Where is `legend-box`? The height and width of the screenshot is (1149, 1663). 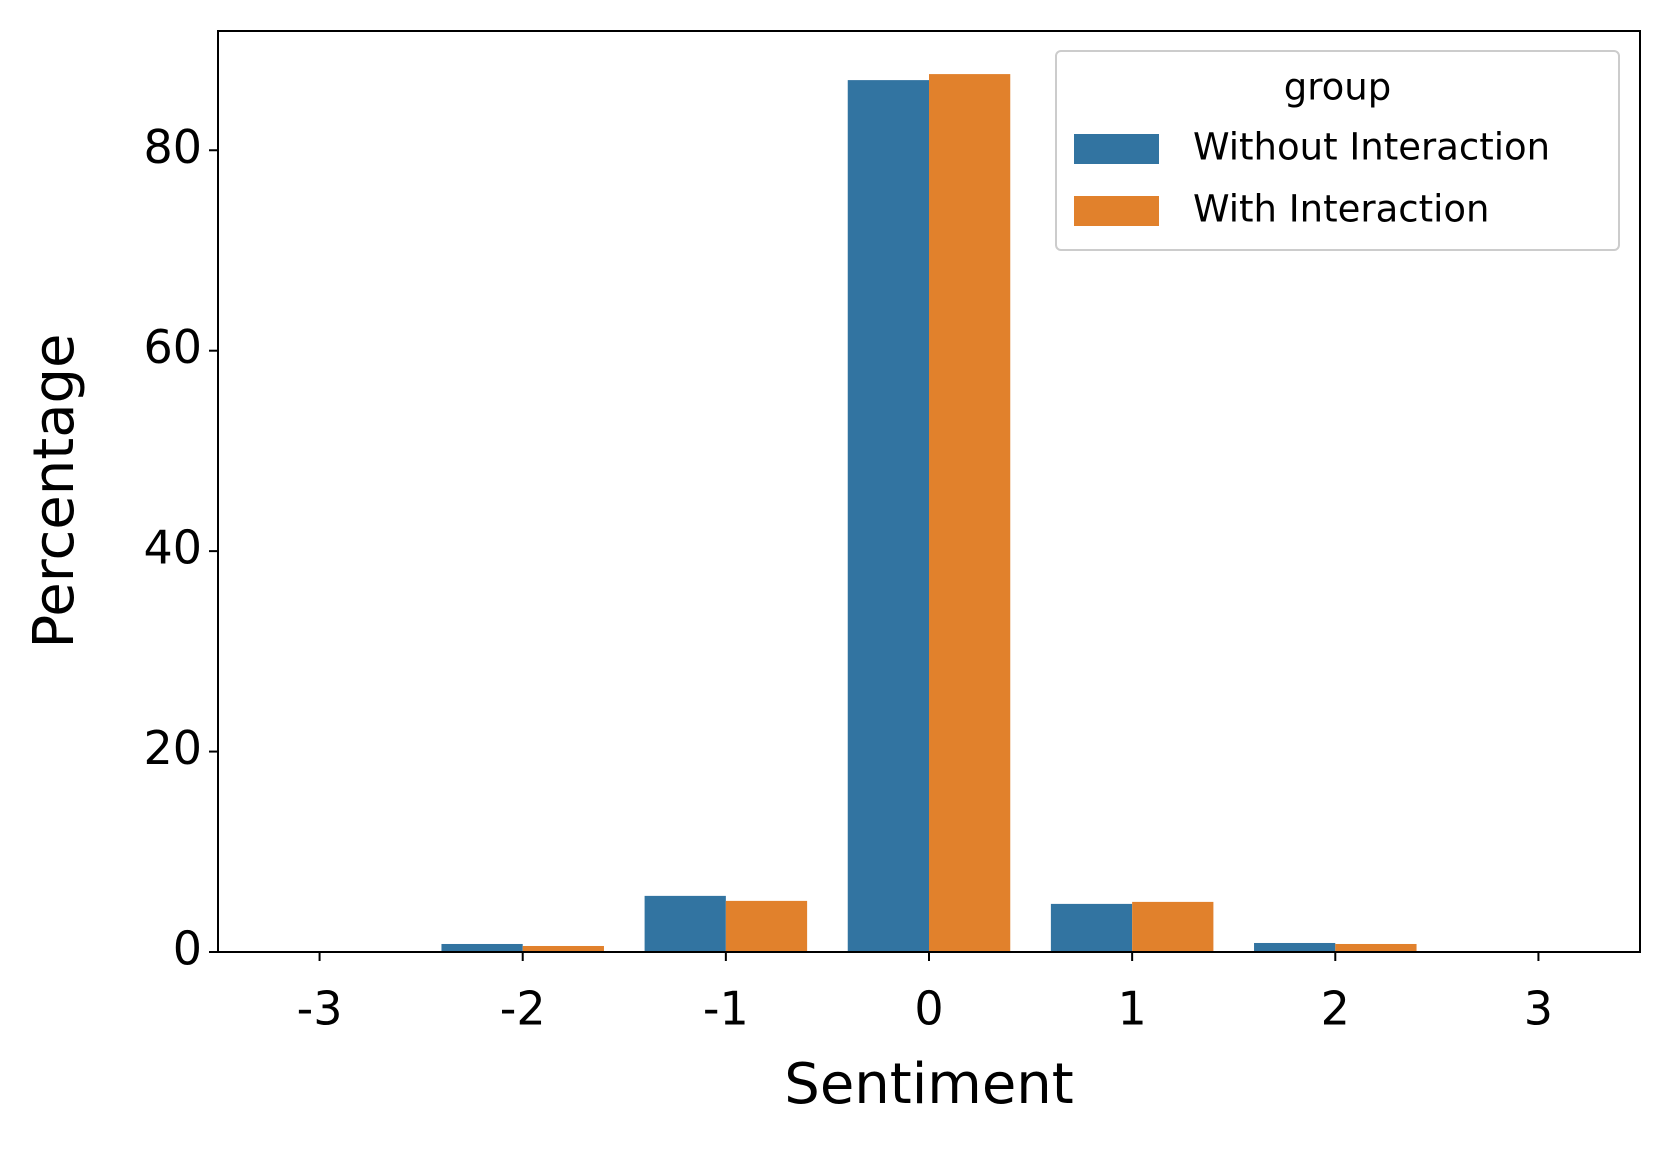
legend-box is located at coordinates (1337, 150).